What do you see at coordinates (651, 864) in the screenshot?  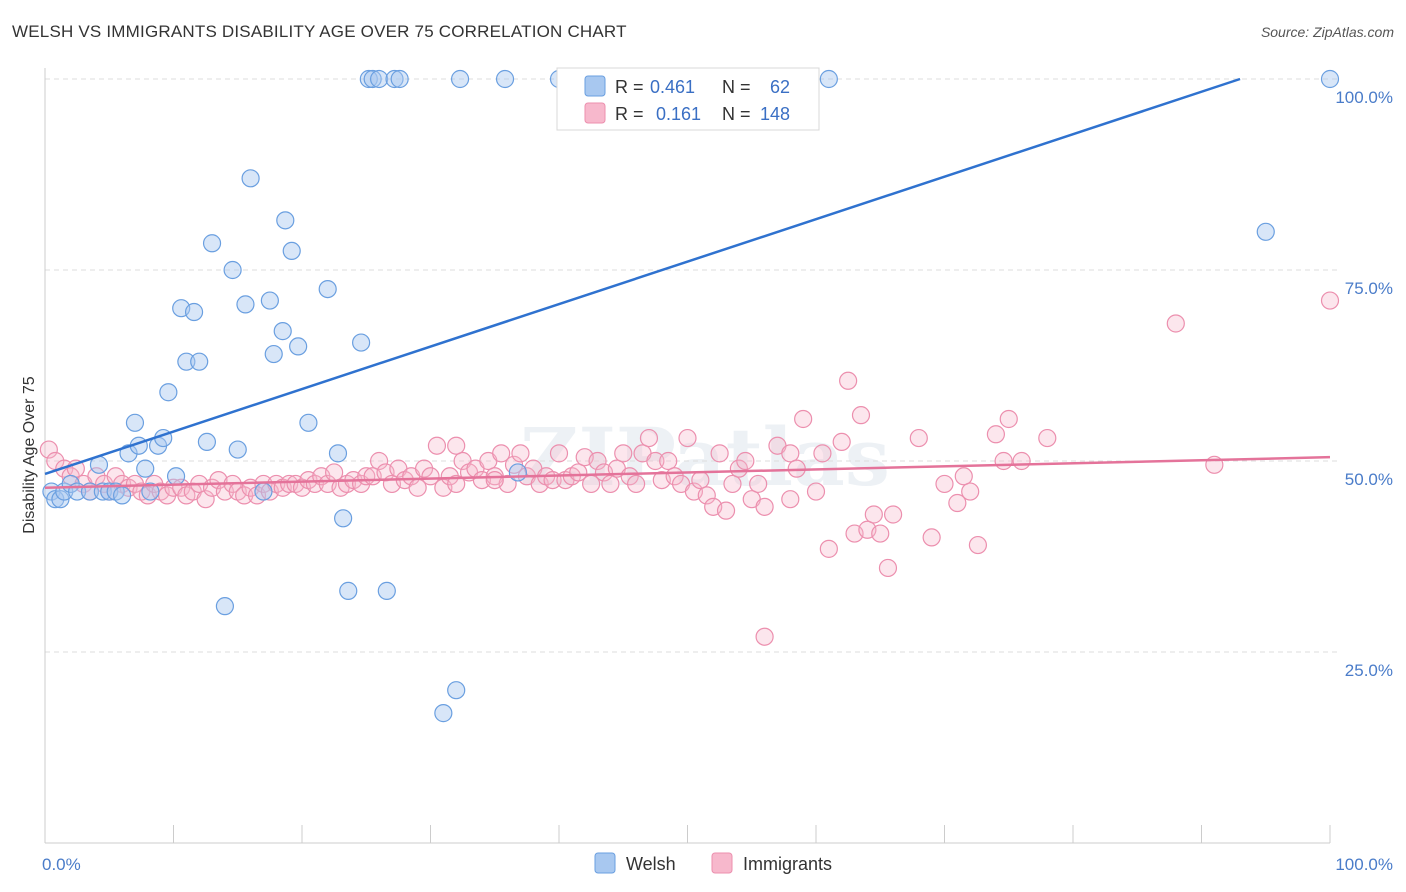 I see `bottom-legend-welsh-label: Welsh` at bounding box center [651, 864].